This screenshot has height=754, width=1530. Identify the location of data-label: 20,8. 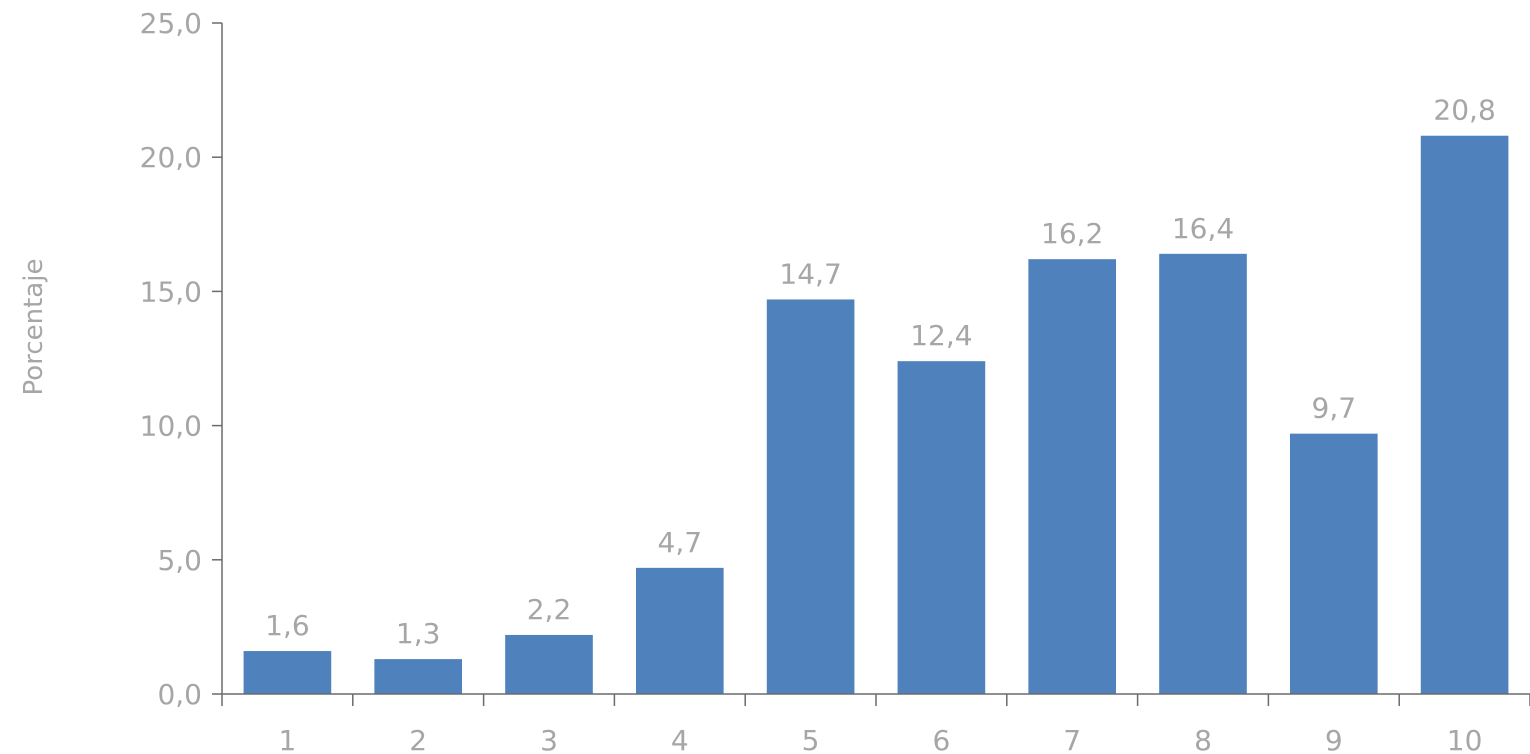
(1464, 110).